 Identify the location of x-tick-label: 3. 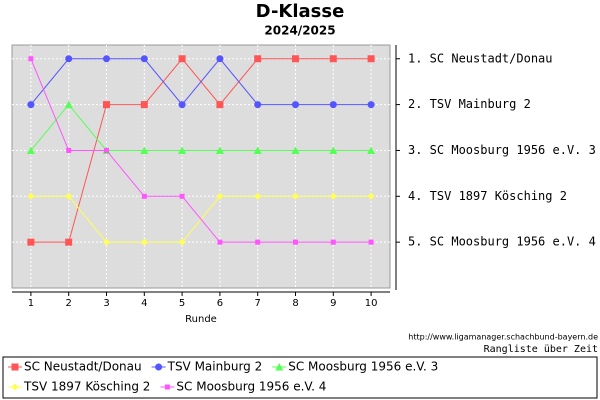
(106, 303).